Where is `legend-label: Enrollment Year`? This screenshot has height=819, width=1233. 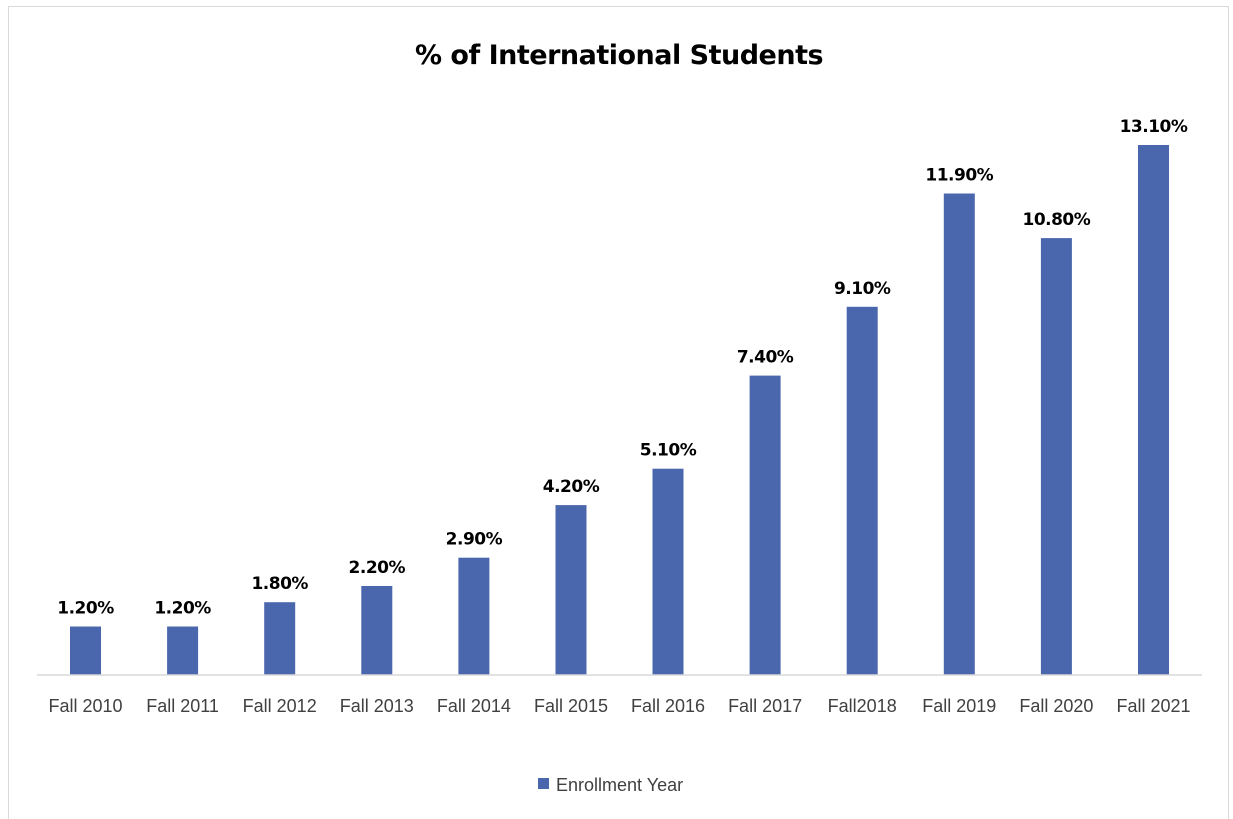
legend-label: Enrollment Year is located at coordinates (619, 785).